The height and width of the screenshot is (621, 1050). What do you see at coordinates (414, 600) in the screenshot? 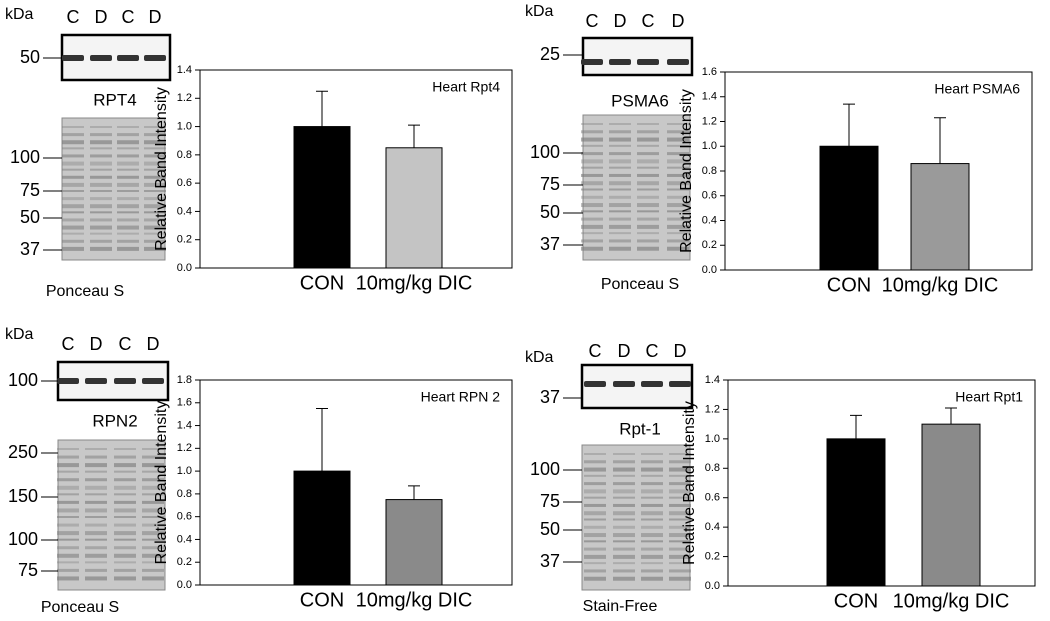
I see `x-tick-label: 10mg/kg DIC` at bounding box center [414, 600].